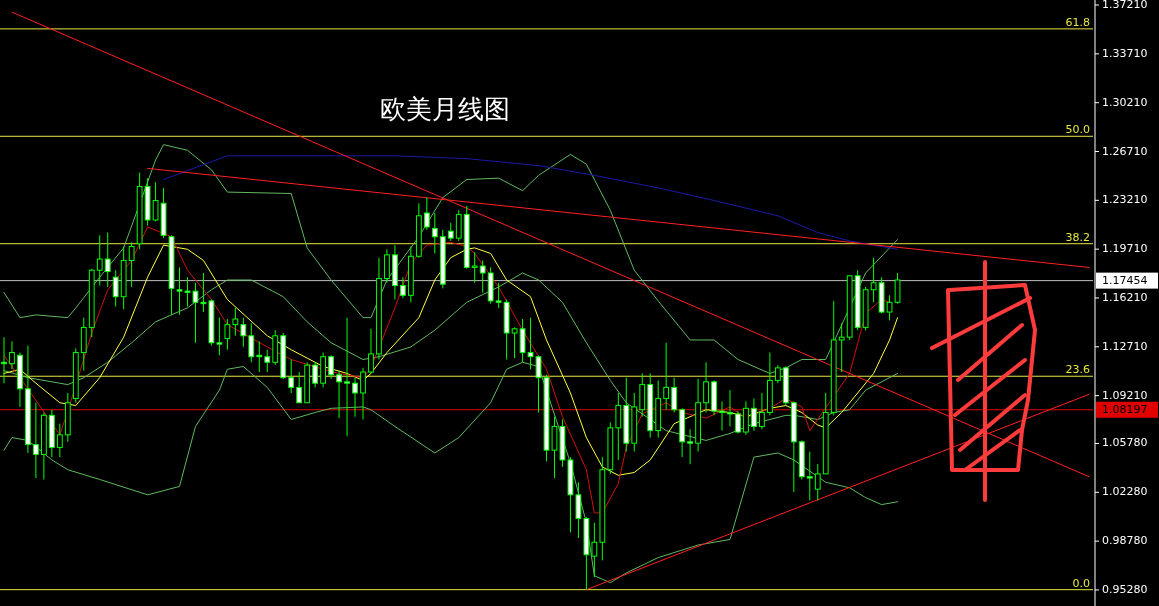  Describe the element at coordinates (1125, 53) in the screenshot. I see `y-tick-label: 1.33710` at that location.